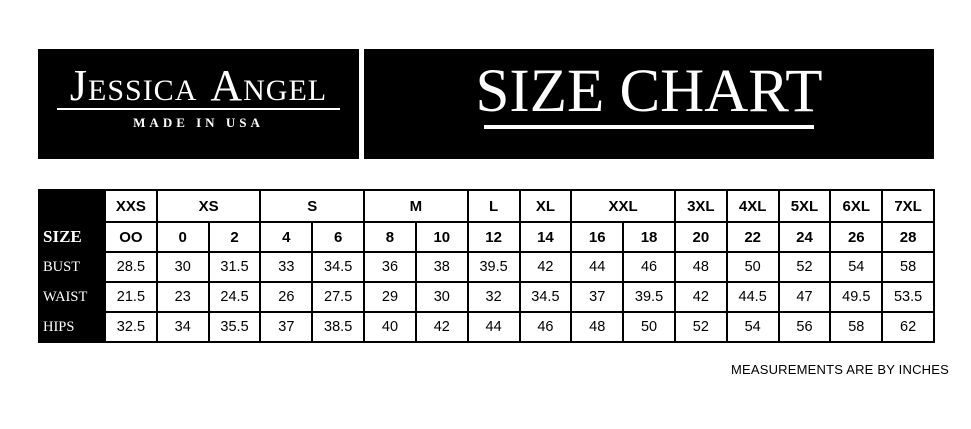 The width and height of the screenshot is (971, 429). I want to click on waist-cell: 49.5, so click(856, 297).